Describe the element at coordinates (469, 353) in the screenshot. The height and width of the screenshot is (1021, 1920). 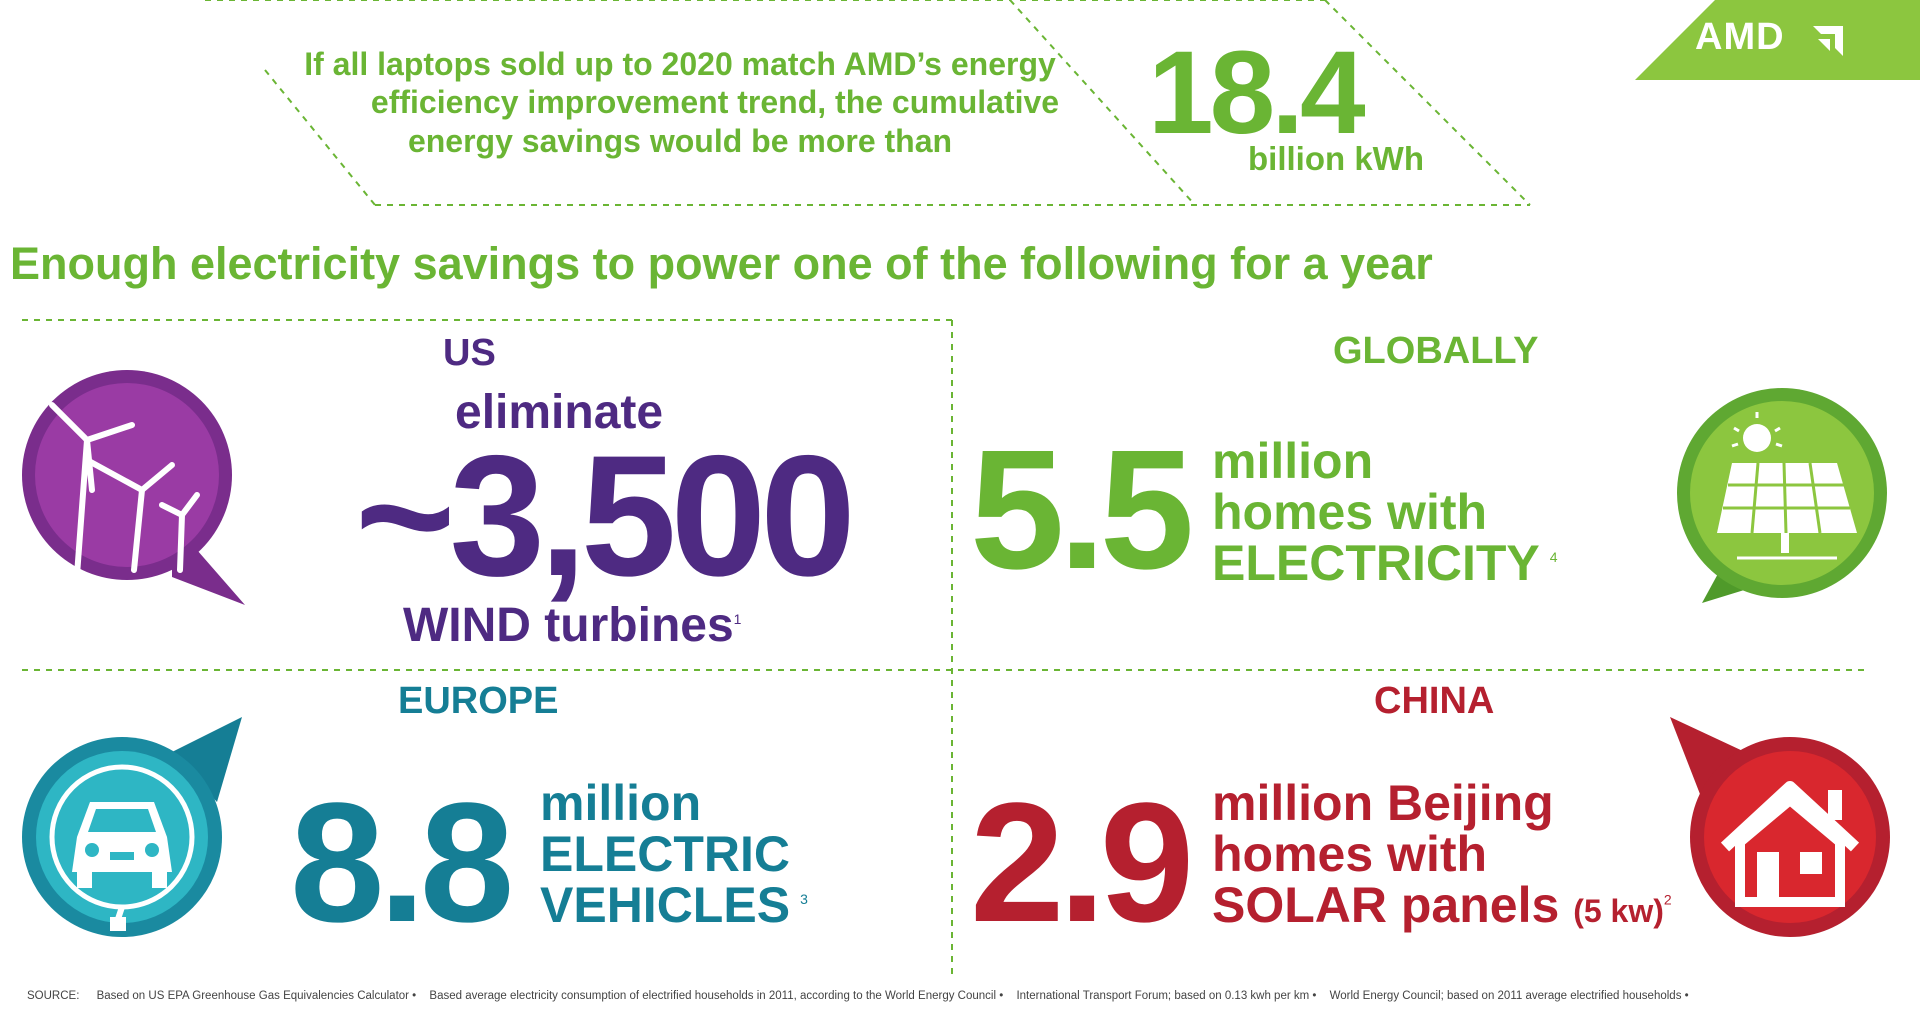
I see `us-region: US` at that location.